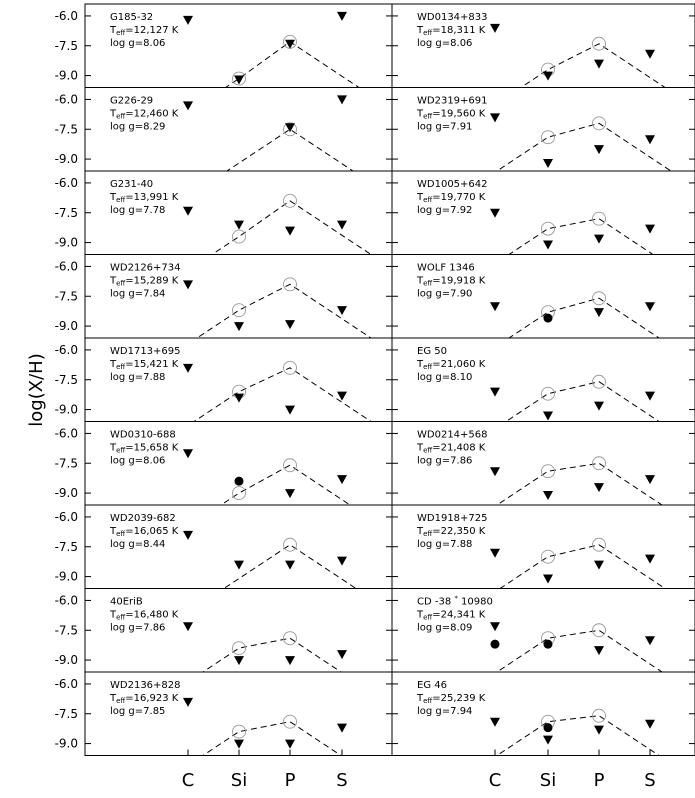 This screenshot has width=695, height=798. I want to click on panel-star-name: EG 50, so click(432, 351).